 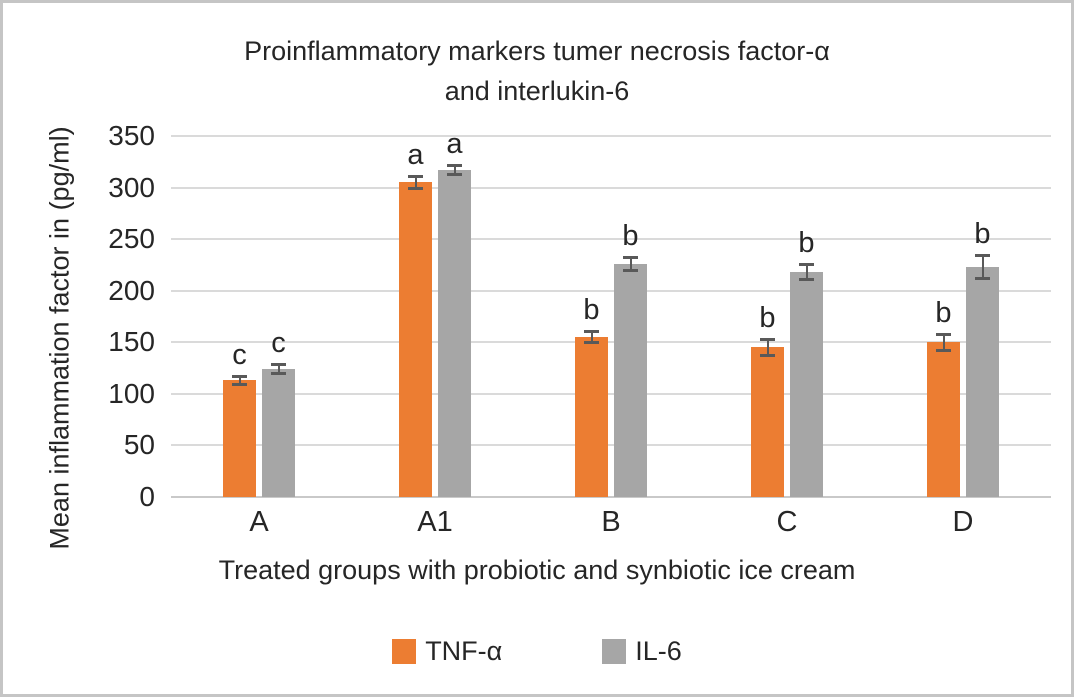 What do you see at coordinates (139, 445) in the screenshot?
I see `y-tick-label: 50` at bounding box center [139, 445].